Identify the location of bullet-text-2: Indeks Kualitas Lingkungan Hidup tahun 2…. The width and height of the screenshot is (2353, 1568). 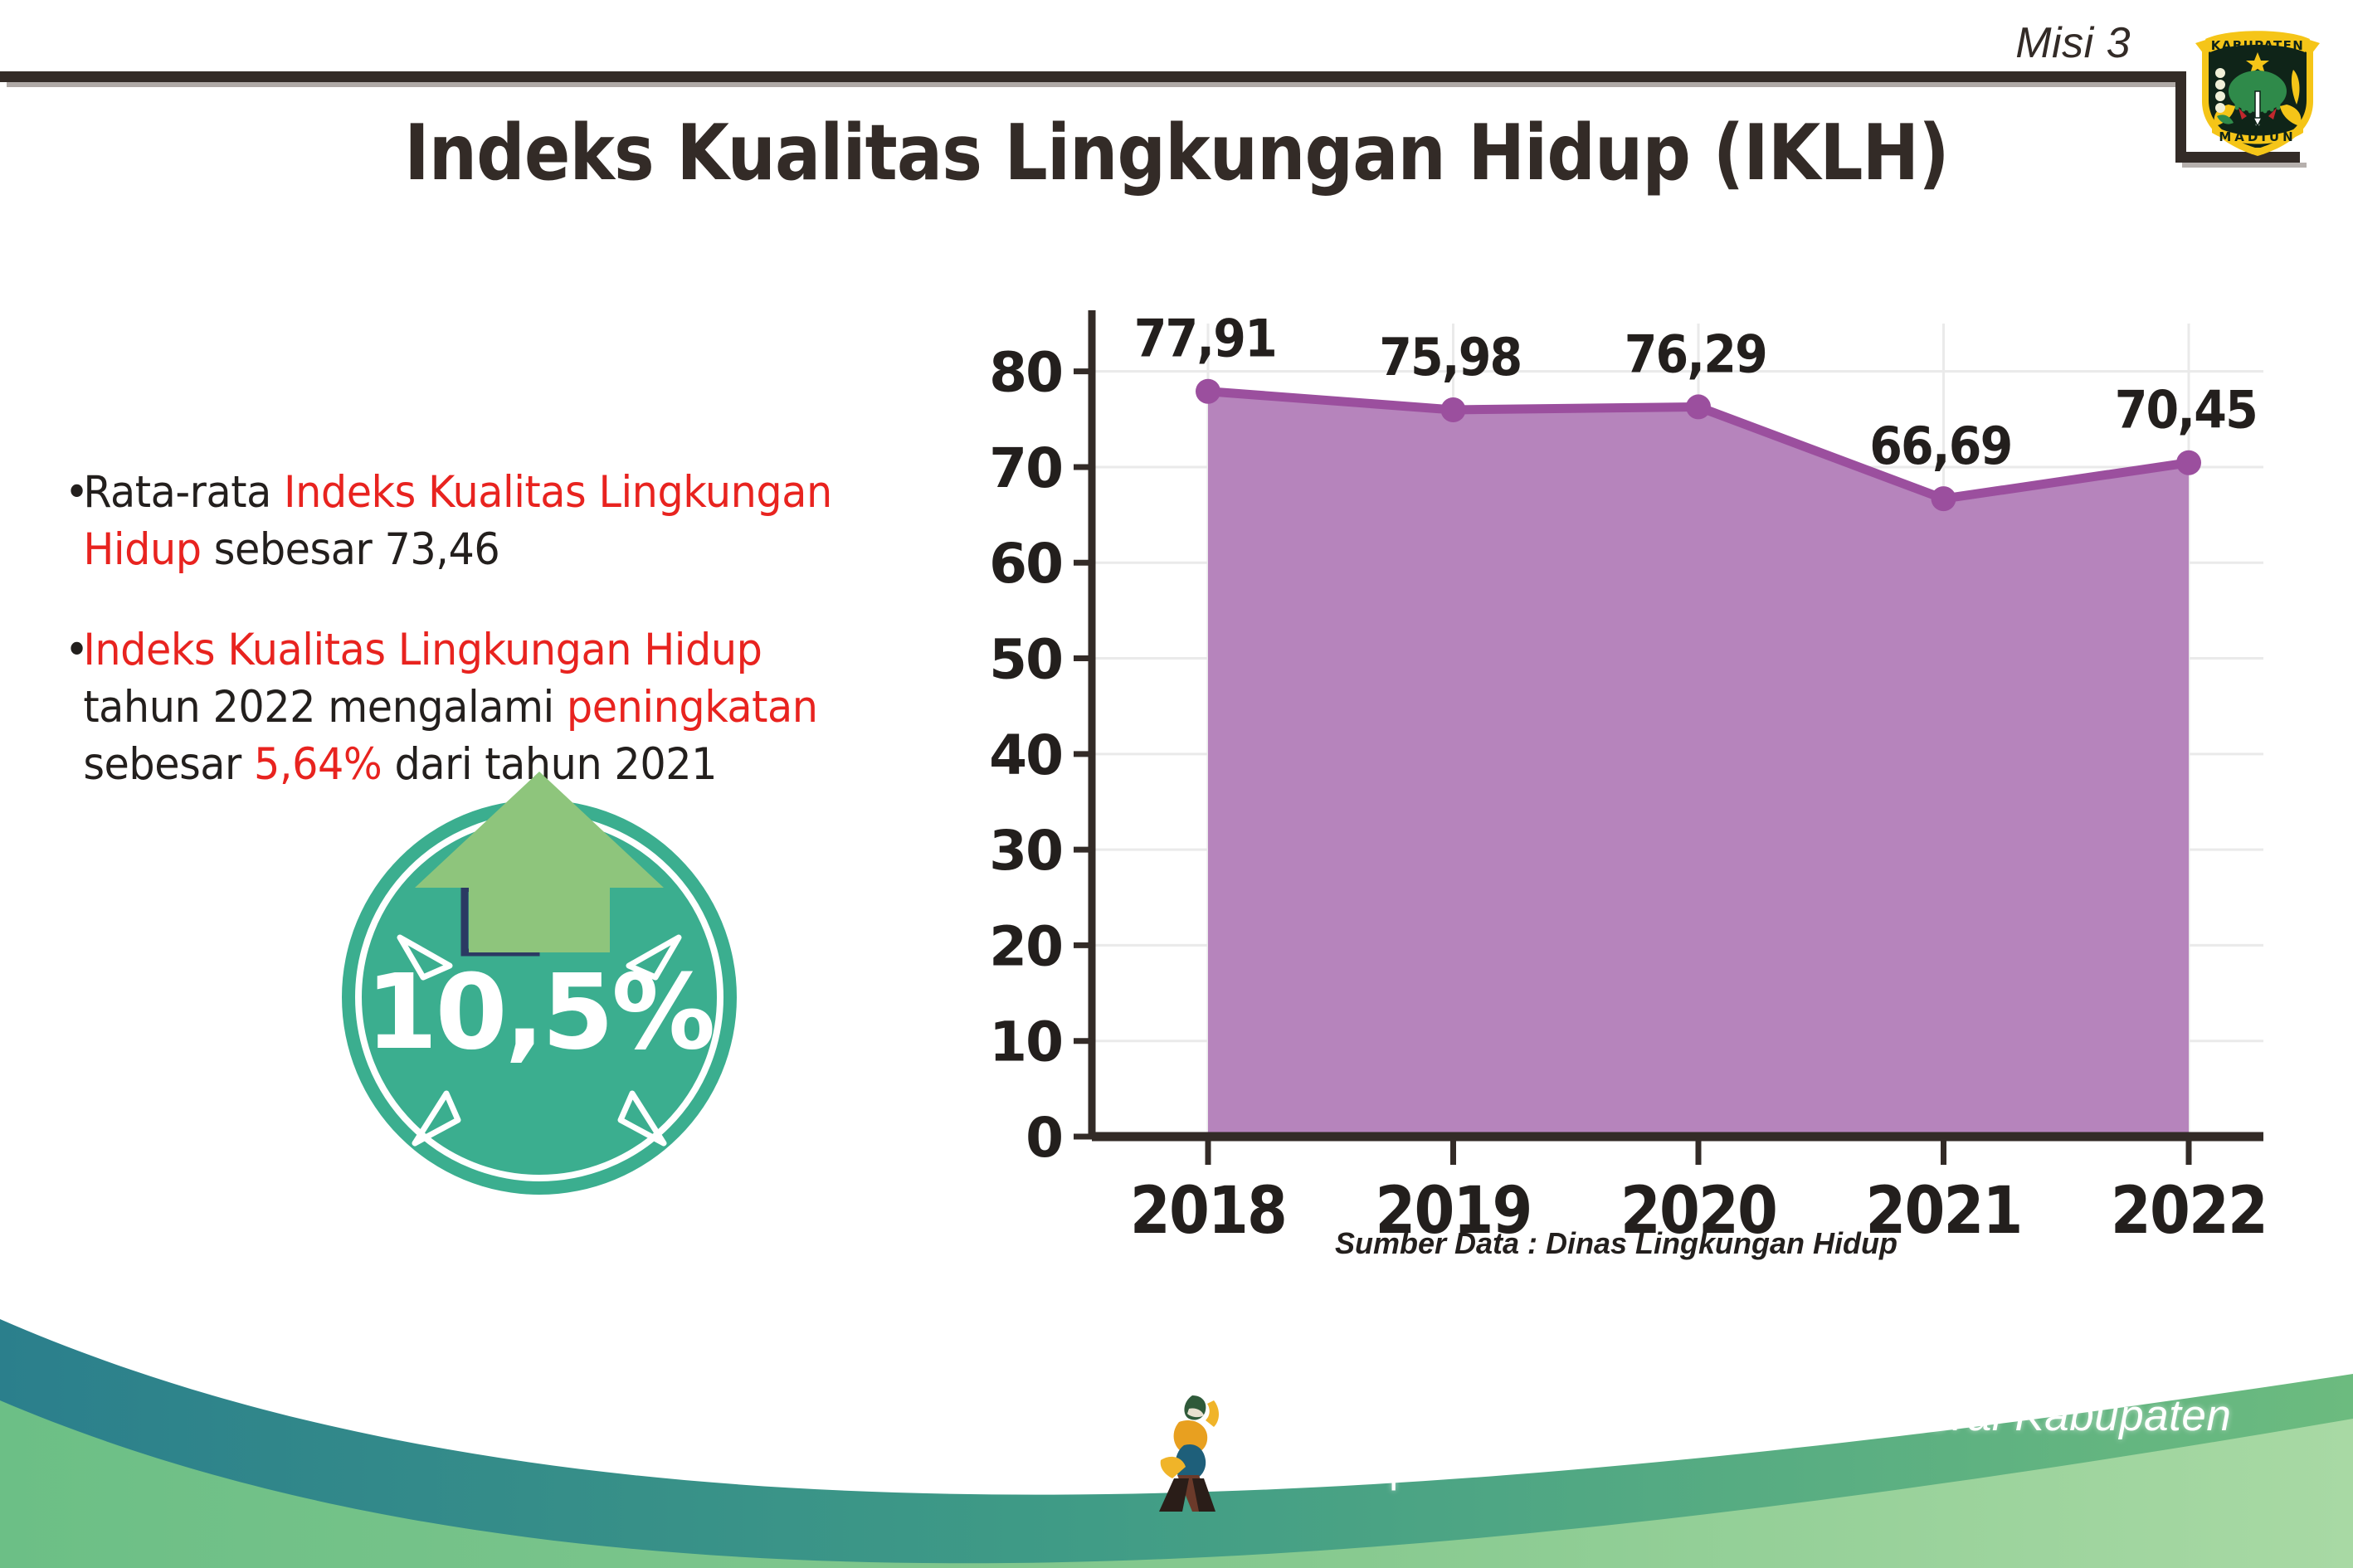
(477, 708).